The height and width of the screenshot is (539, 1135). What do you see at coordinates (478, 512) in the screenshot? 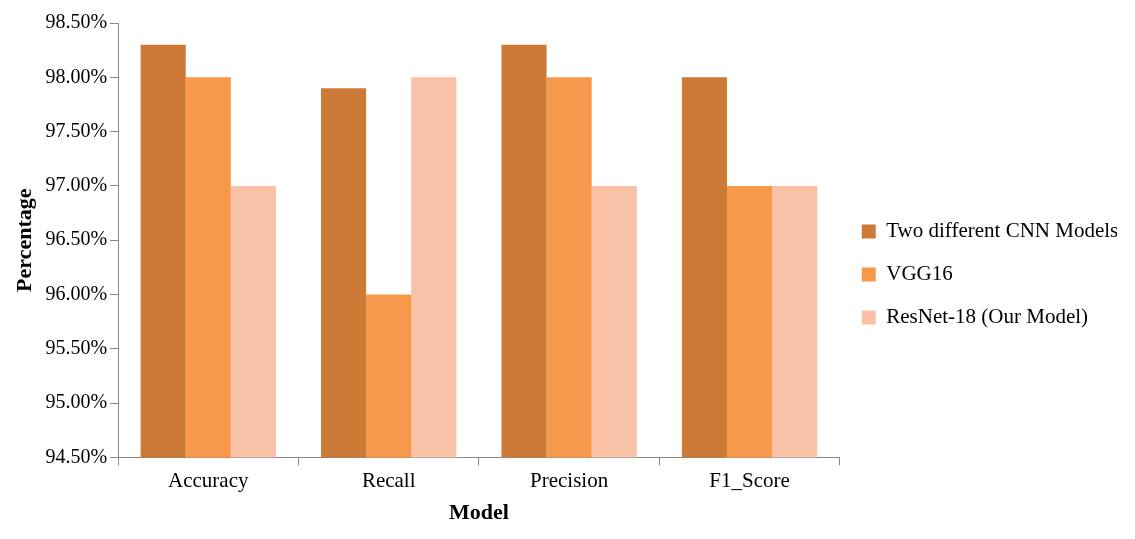
I see `x-axis-title: Model` at bounding box center [478, 512].